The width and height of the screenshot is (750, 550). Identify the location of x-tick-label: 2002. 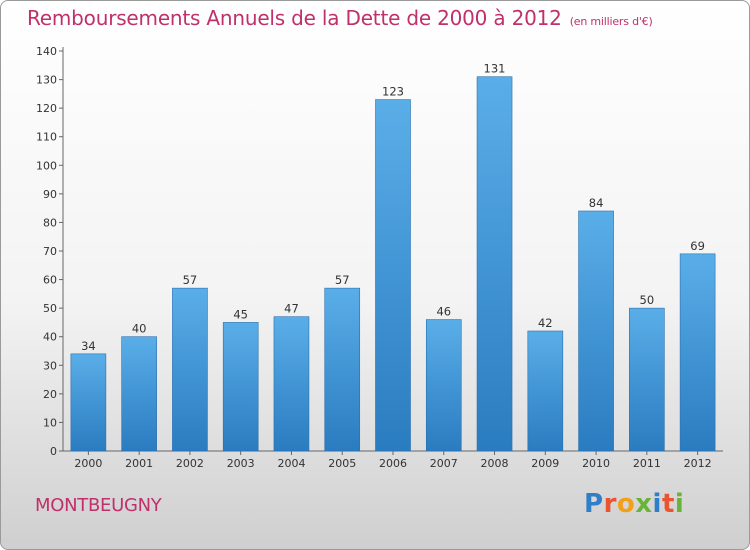
(190, 463).